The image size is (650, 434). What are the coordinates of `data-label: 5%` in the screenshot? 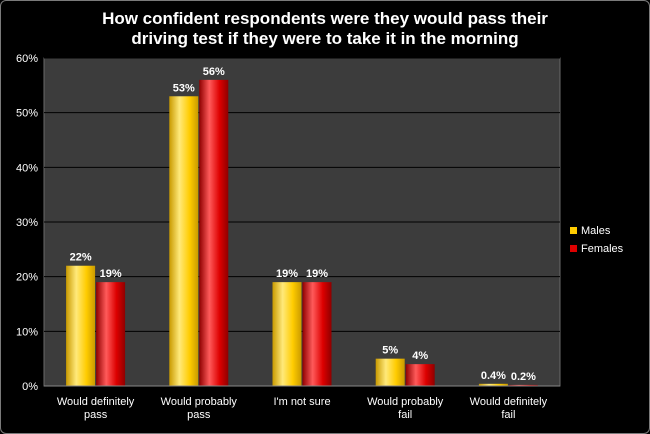 It's located at (390, 351).